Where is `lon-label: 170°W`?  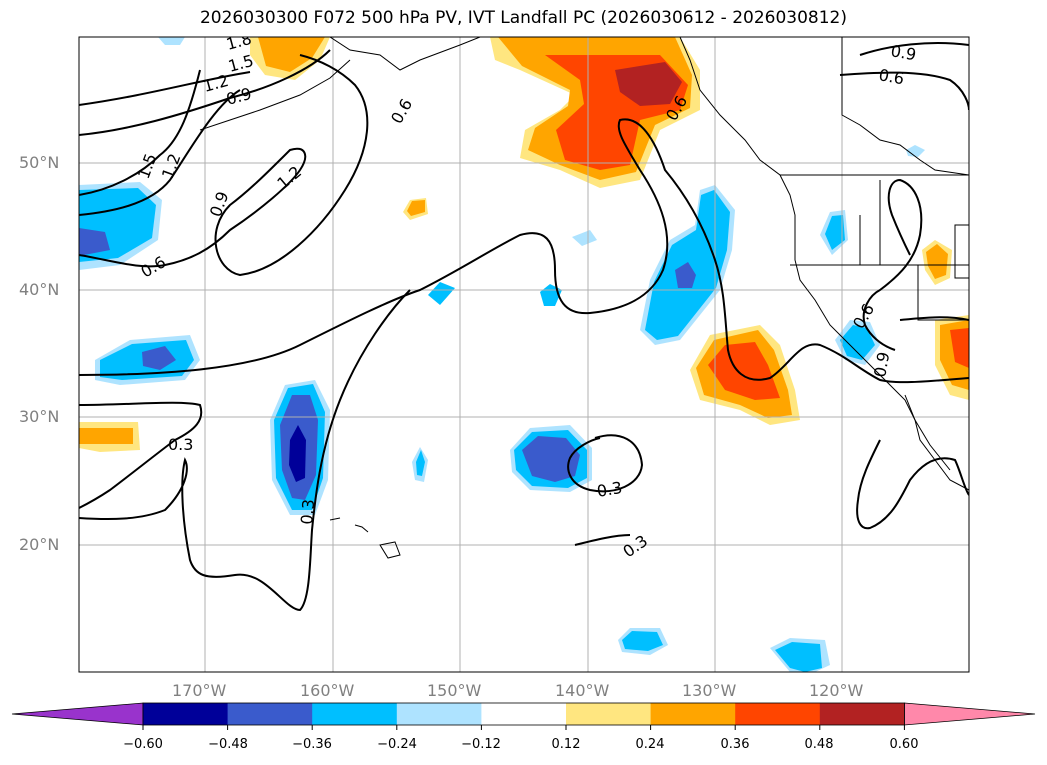
lon-label: 170°W is located at coordinates (199, 690).